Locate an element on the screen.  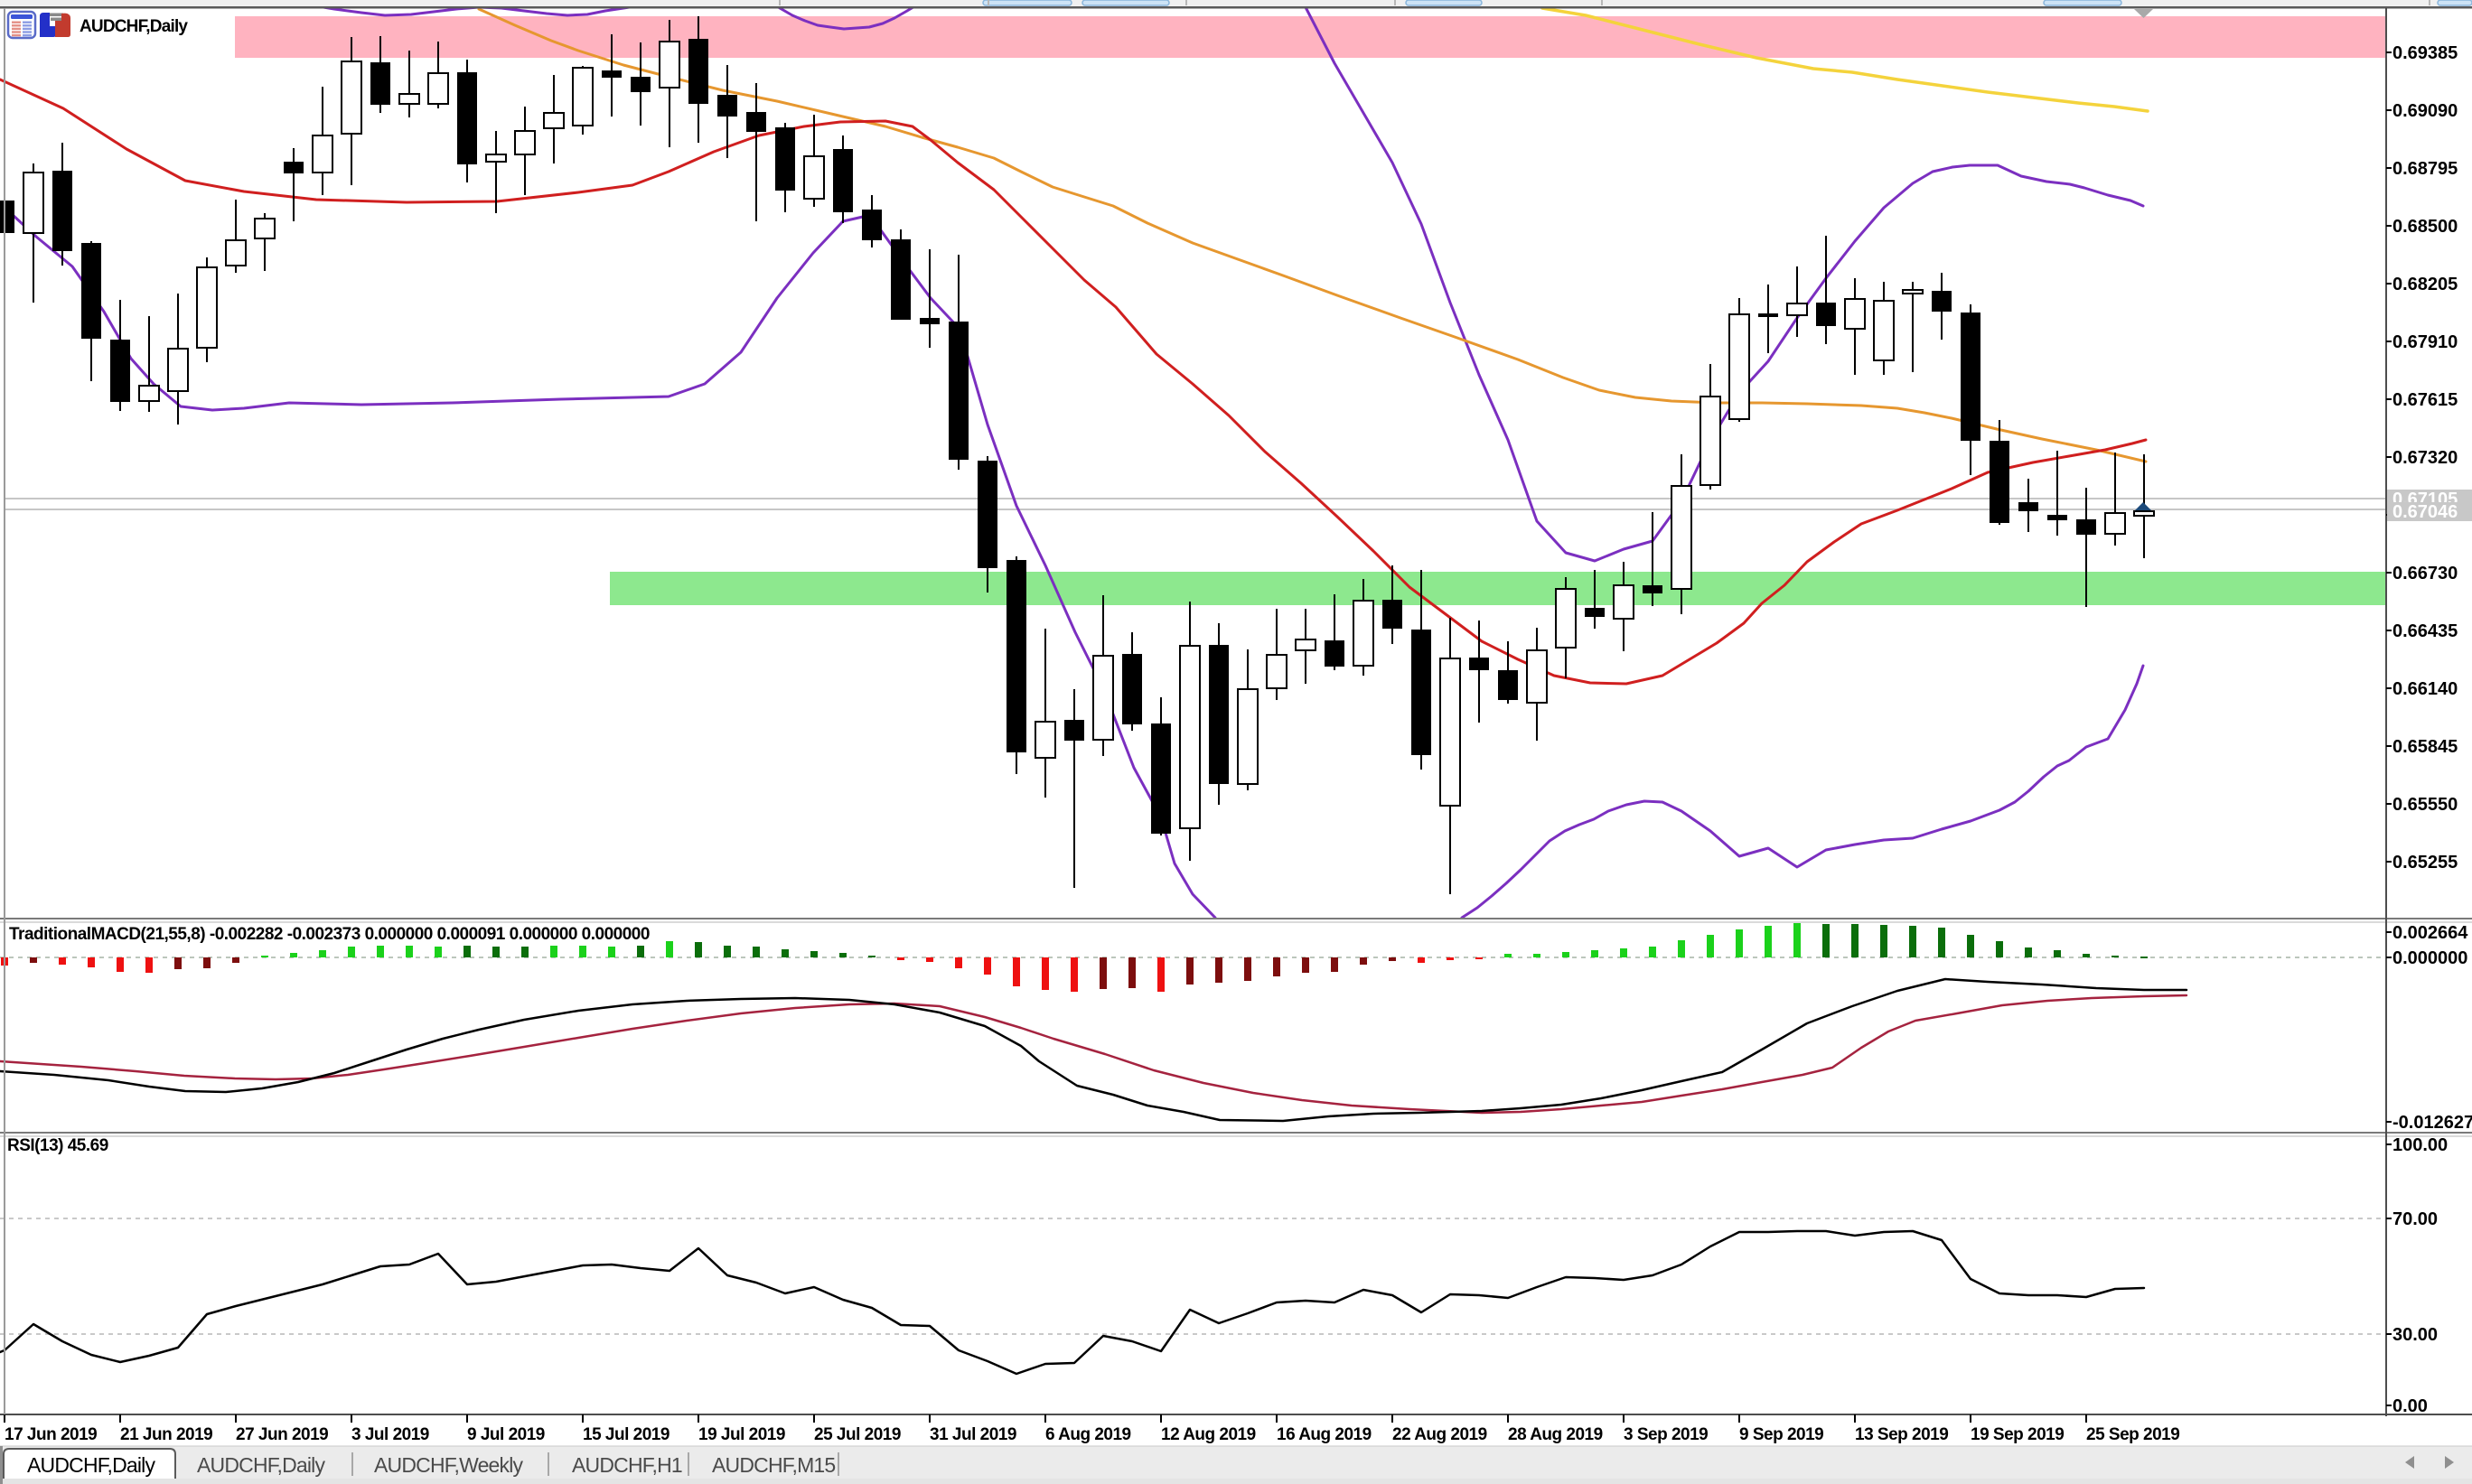
svg-text: 0.68500 is located at coordinates (2425, 227).